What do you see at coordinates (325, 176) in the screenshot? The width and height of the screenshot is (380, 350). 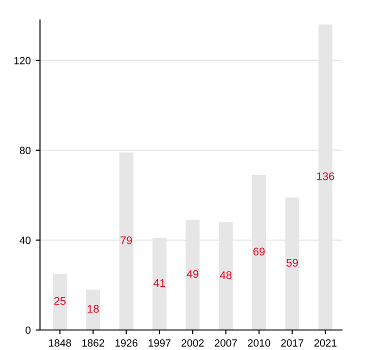 I see `data-label: 136` at bounding box center [325, 176].